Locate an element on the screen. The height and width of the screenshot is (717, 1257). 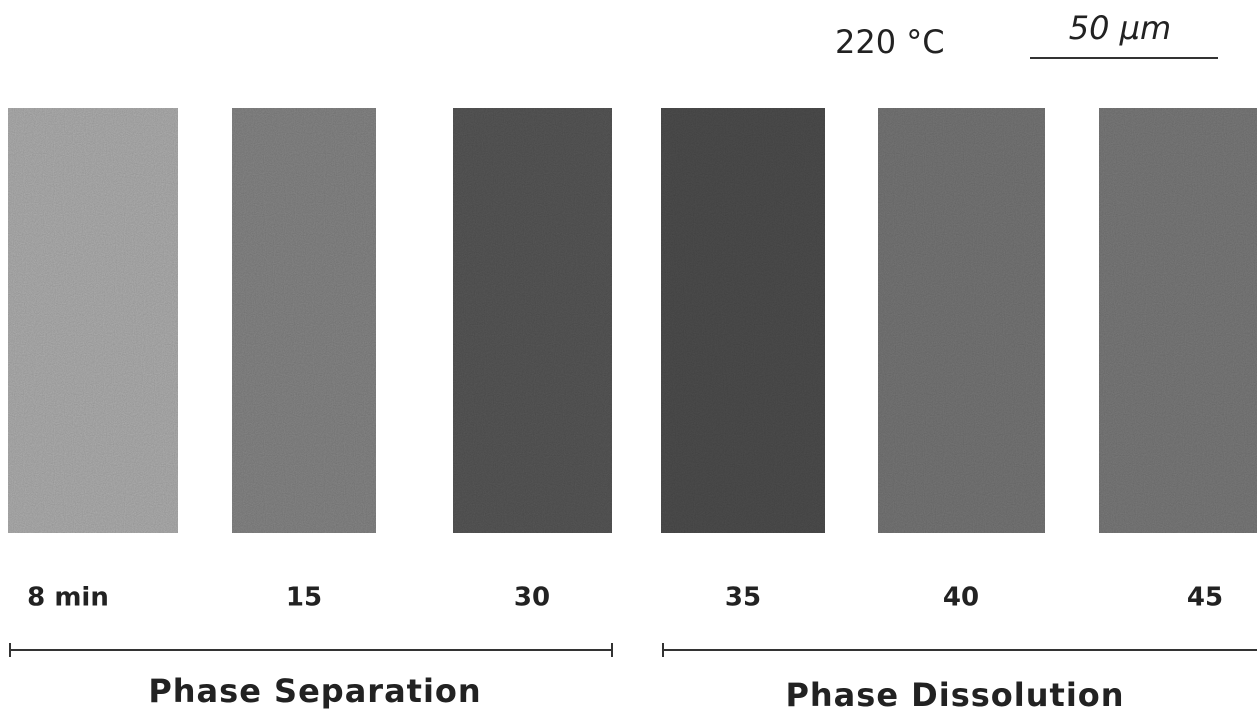
scale-bar-label: 50 μm is located at coordinates (1120, 28).